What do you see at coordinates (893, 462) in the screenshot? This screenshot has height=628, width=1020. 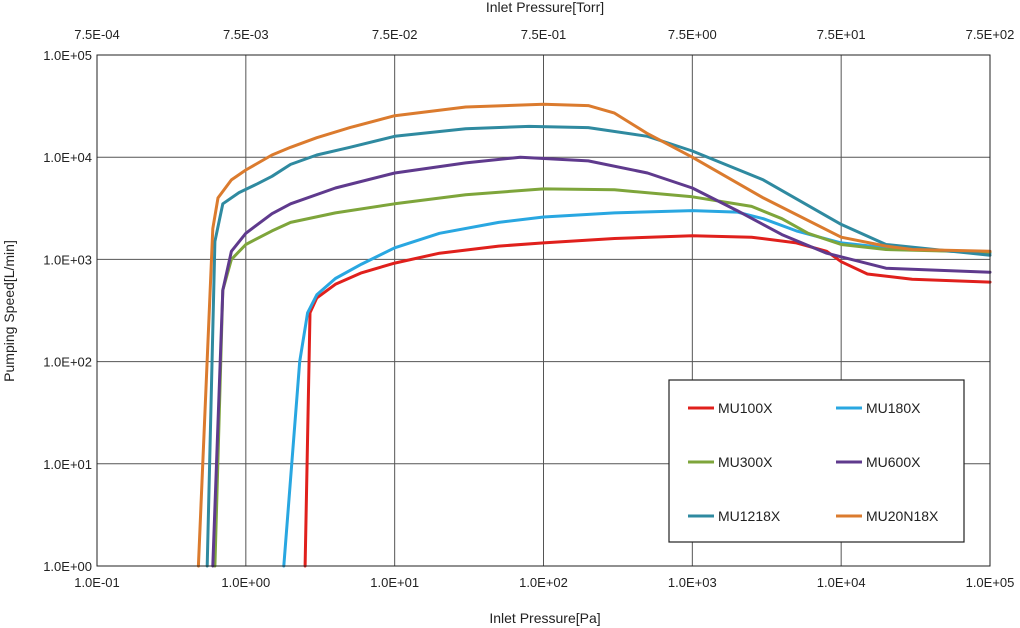 I see `legend-label: MU600X` at bounding box center [893, 462].